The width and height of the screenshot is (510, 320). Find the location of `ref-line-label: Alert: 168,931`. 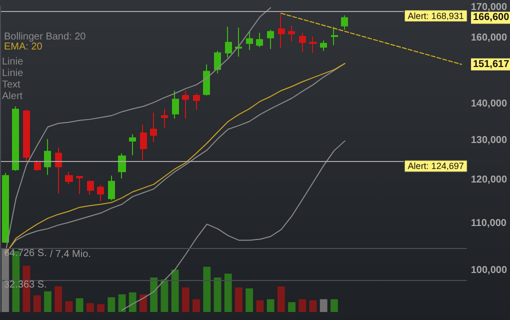

ref-line-label: Alert: 168,931 is located at coordinates (436, 15).